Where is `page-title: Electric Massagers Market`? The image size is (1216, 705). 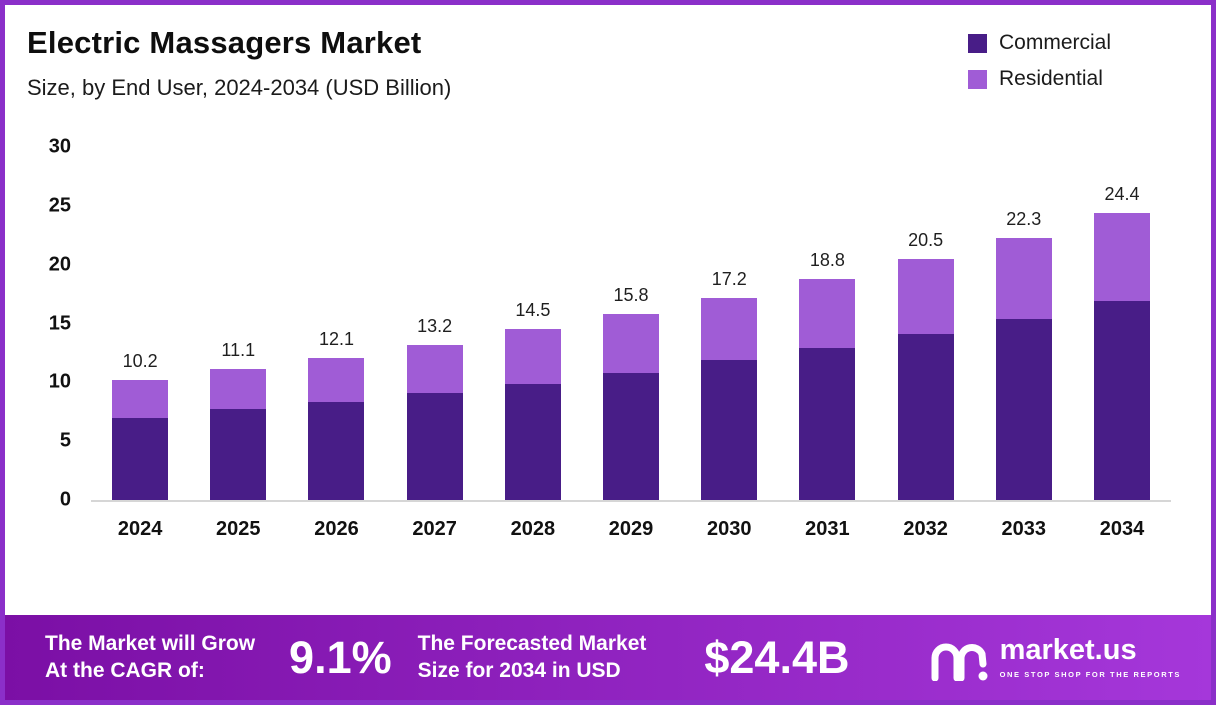 page-title: Electric Massagers Market is located at coordinates (224, 42).